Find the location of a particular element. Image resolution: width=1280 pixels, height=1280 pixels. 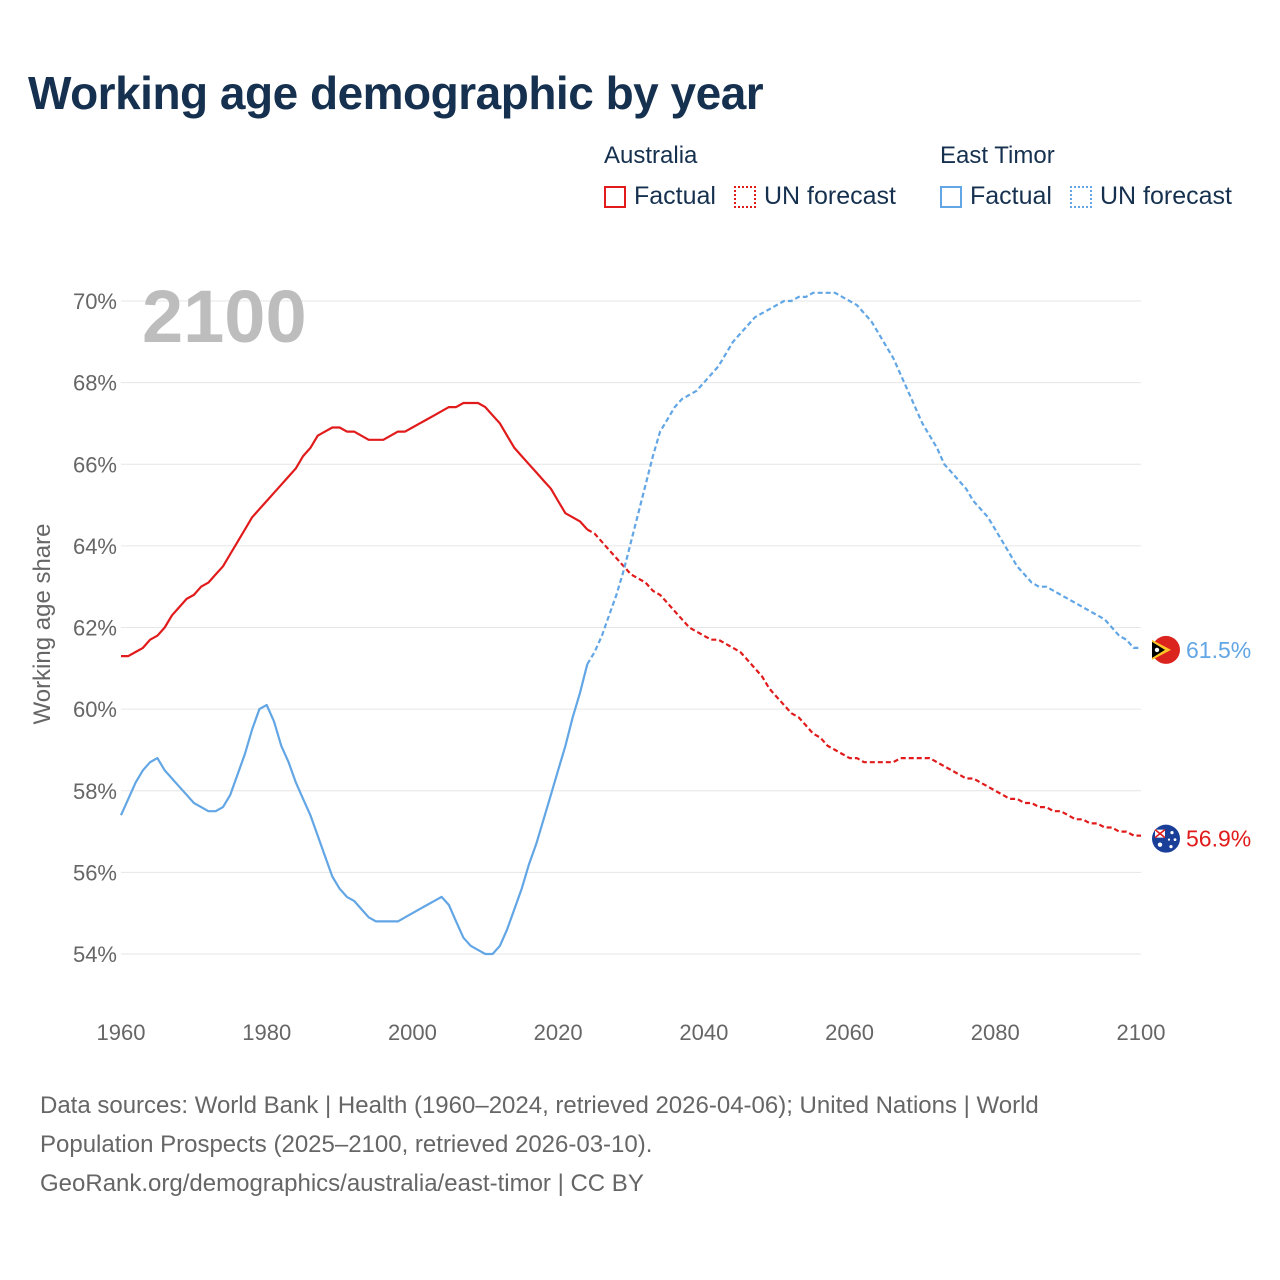

y-tick-label: 62% is located at coordinates (95, 628).